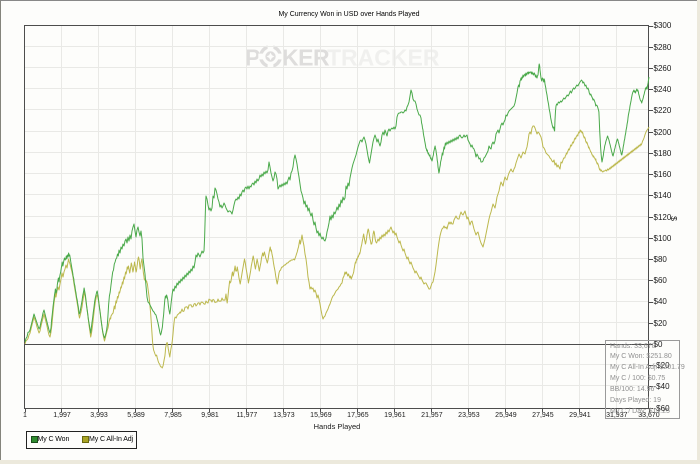 Image resolution: width=700 pixels, height=464 pixels. Describe the element at coordinates (306, 58) in the screenshot. I see `svg-text: KER` at that location.